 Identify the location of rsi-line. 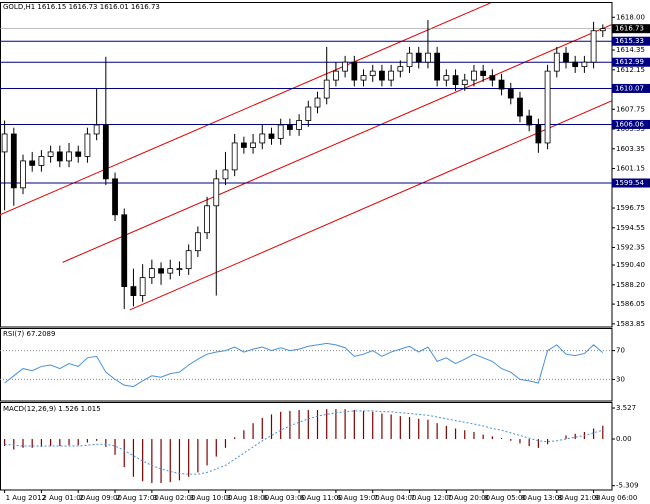
(304, 365).